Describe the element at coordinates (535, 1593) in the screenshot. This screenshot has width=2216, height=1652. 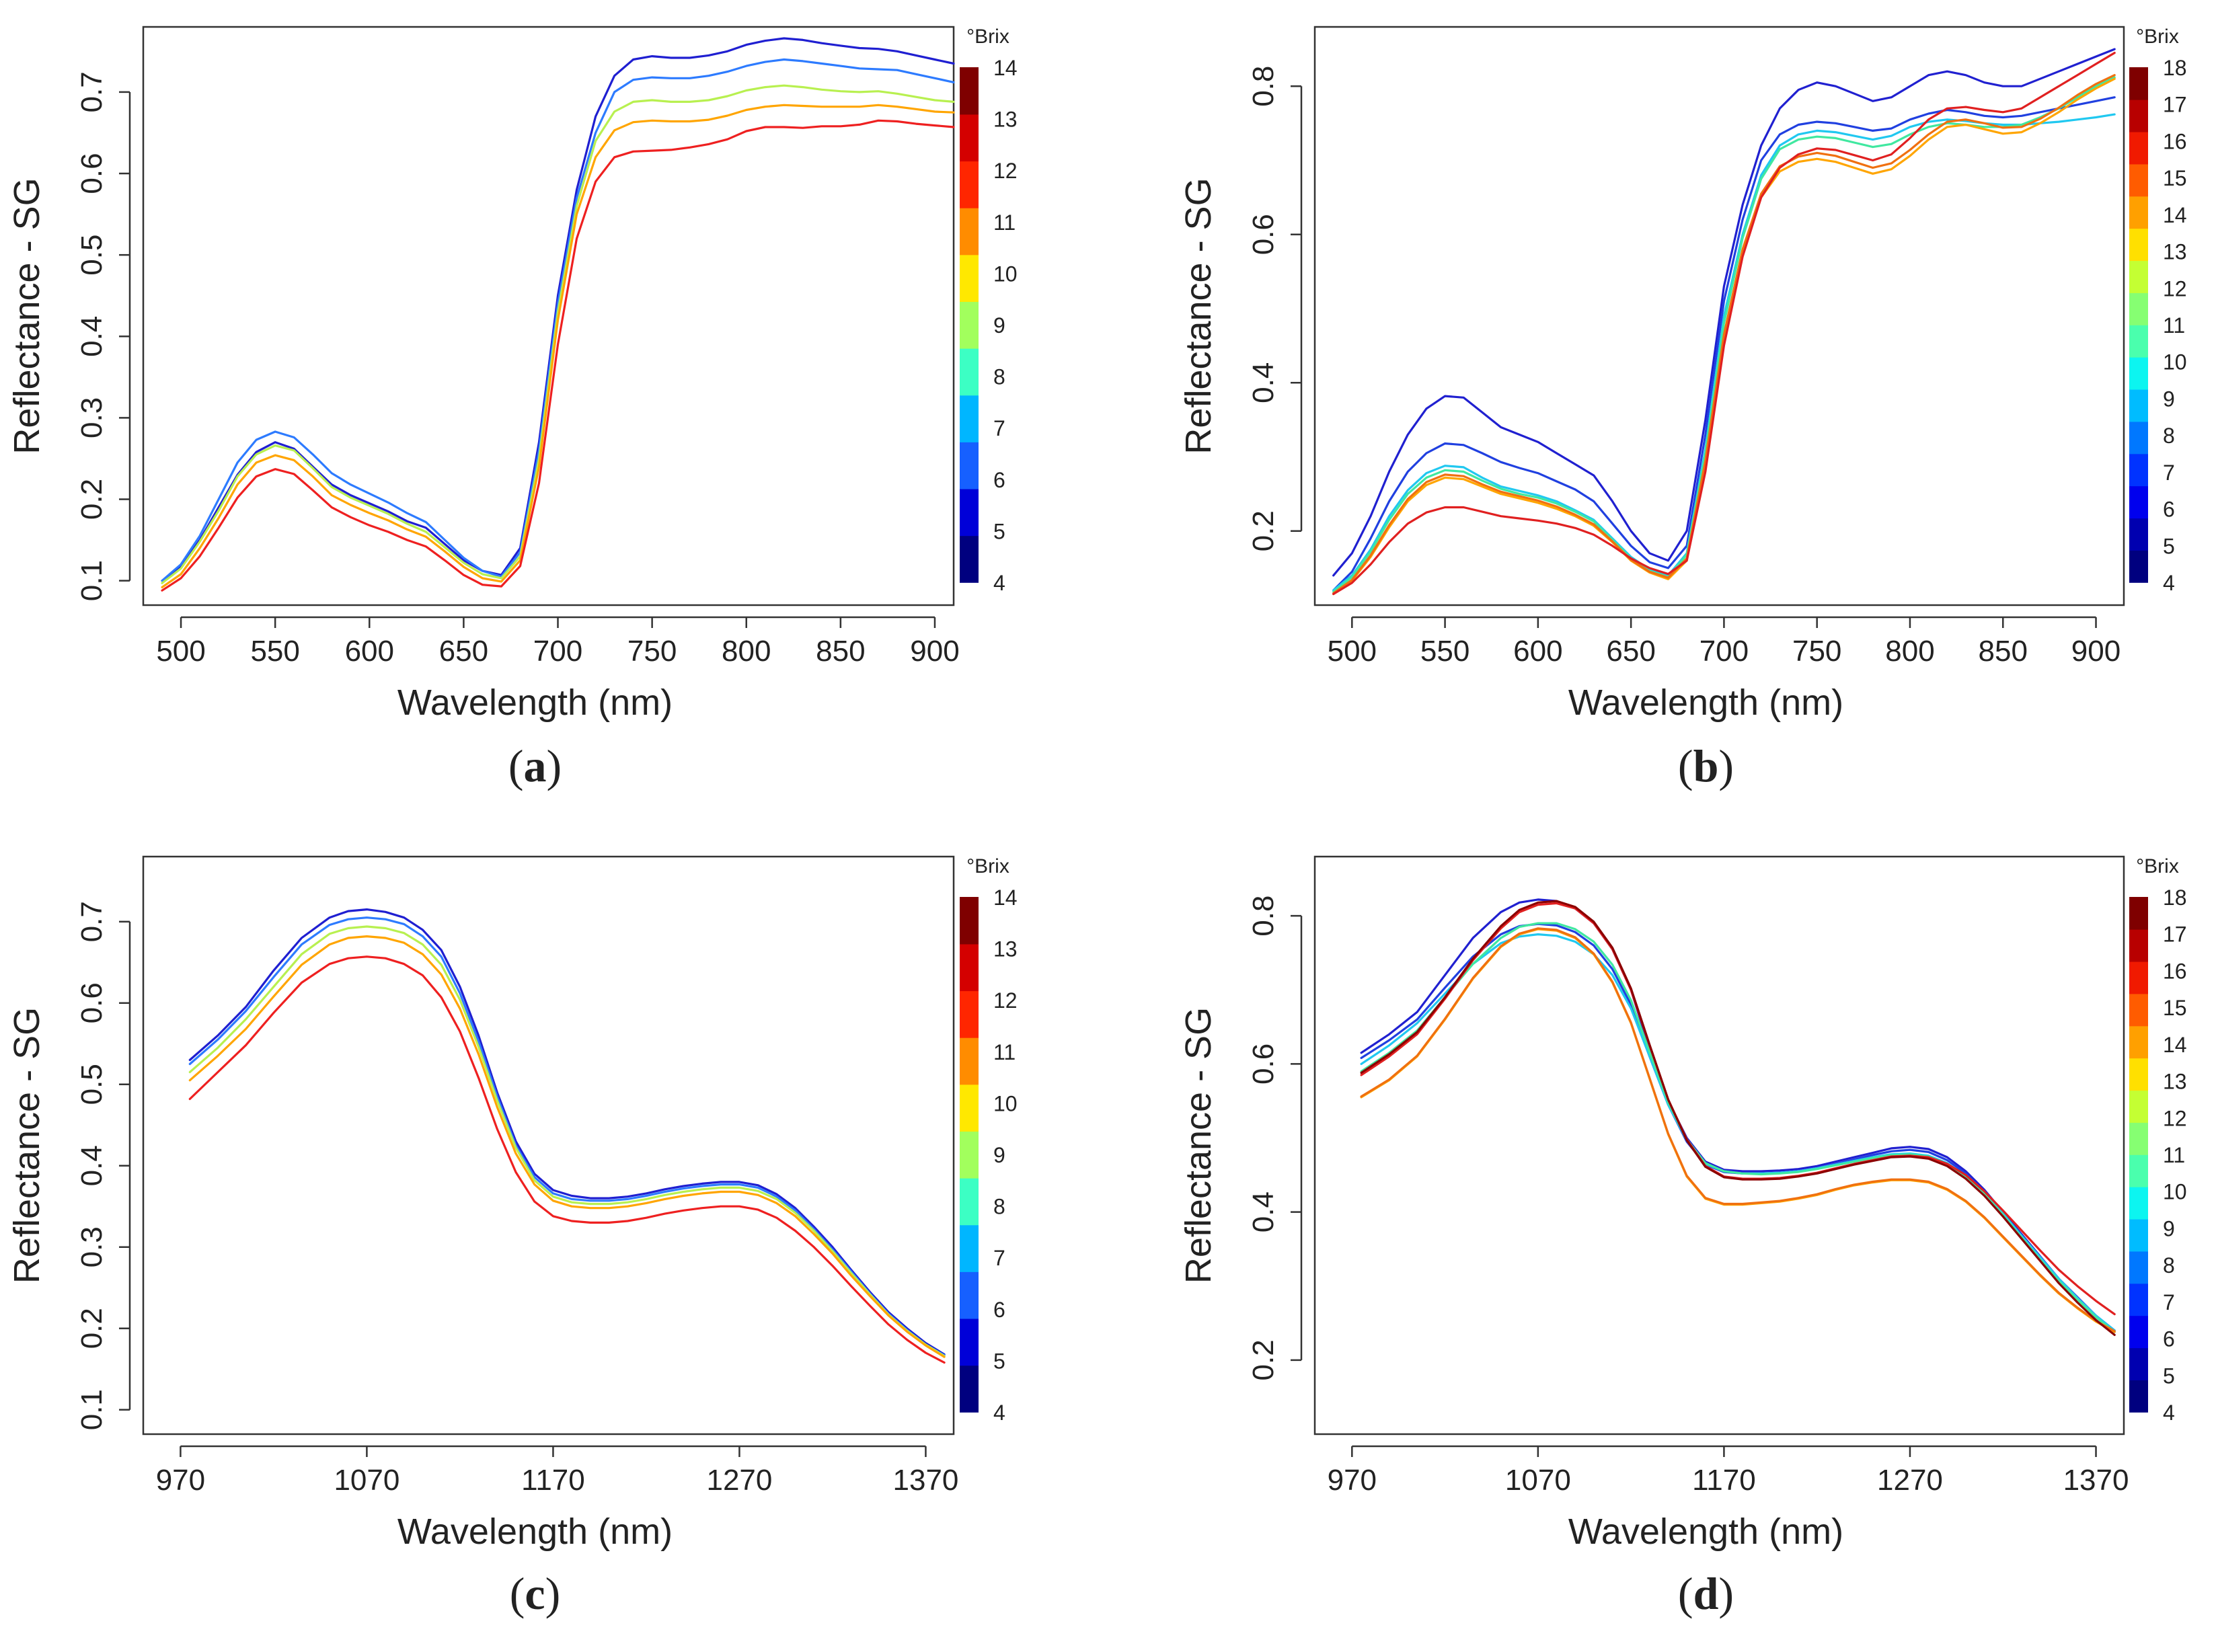
I see `panel-label: (c)` at that location.